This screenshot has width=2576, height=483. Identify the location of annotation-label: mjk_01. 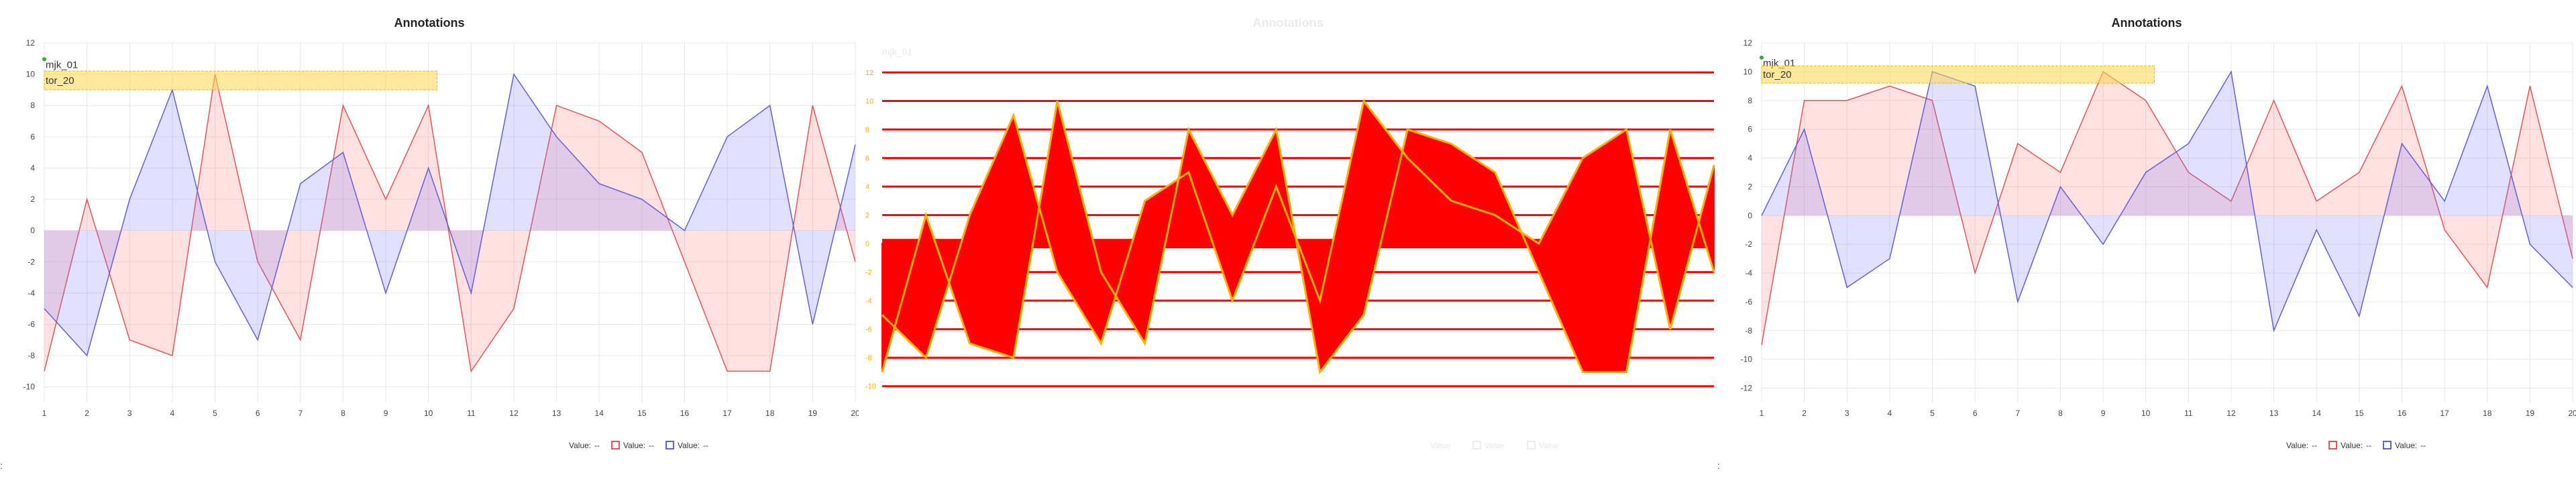
(62, 64).